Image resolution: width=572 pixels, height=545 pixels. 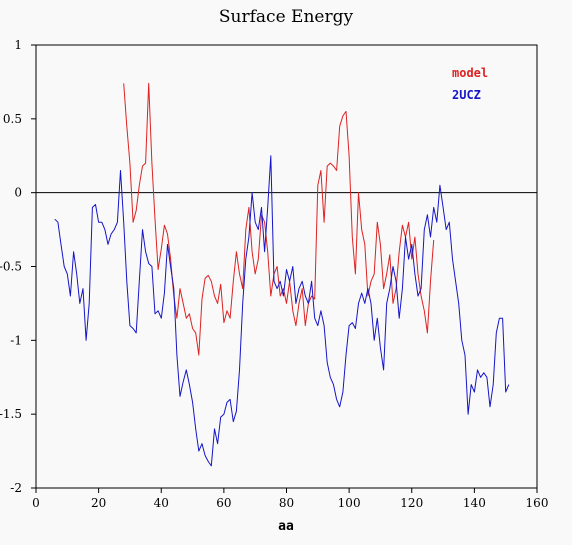 What do you see at coordinates (223, 503) in the screenshot?
I see `x-tick-label: 60` at bounding box center [223, 503].